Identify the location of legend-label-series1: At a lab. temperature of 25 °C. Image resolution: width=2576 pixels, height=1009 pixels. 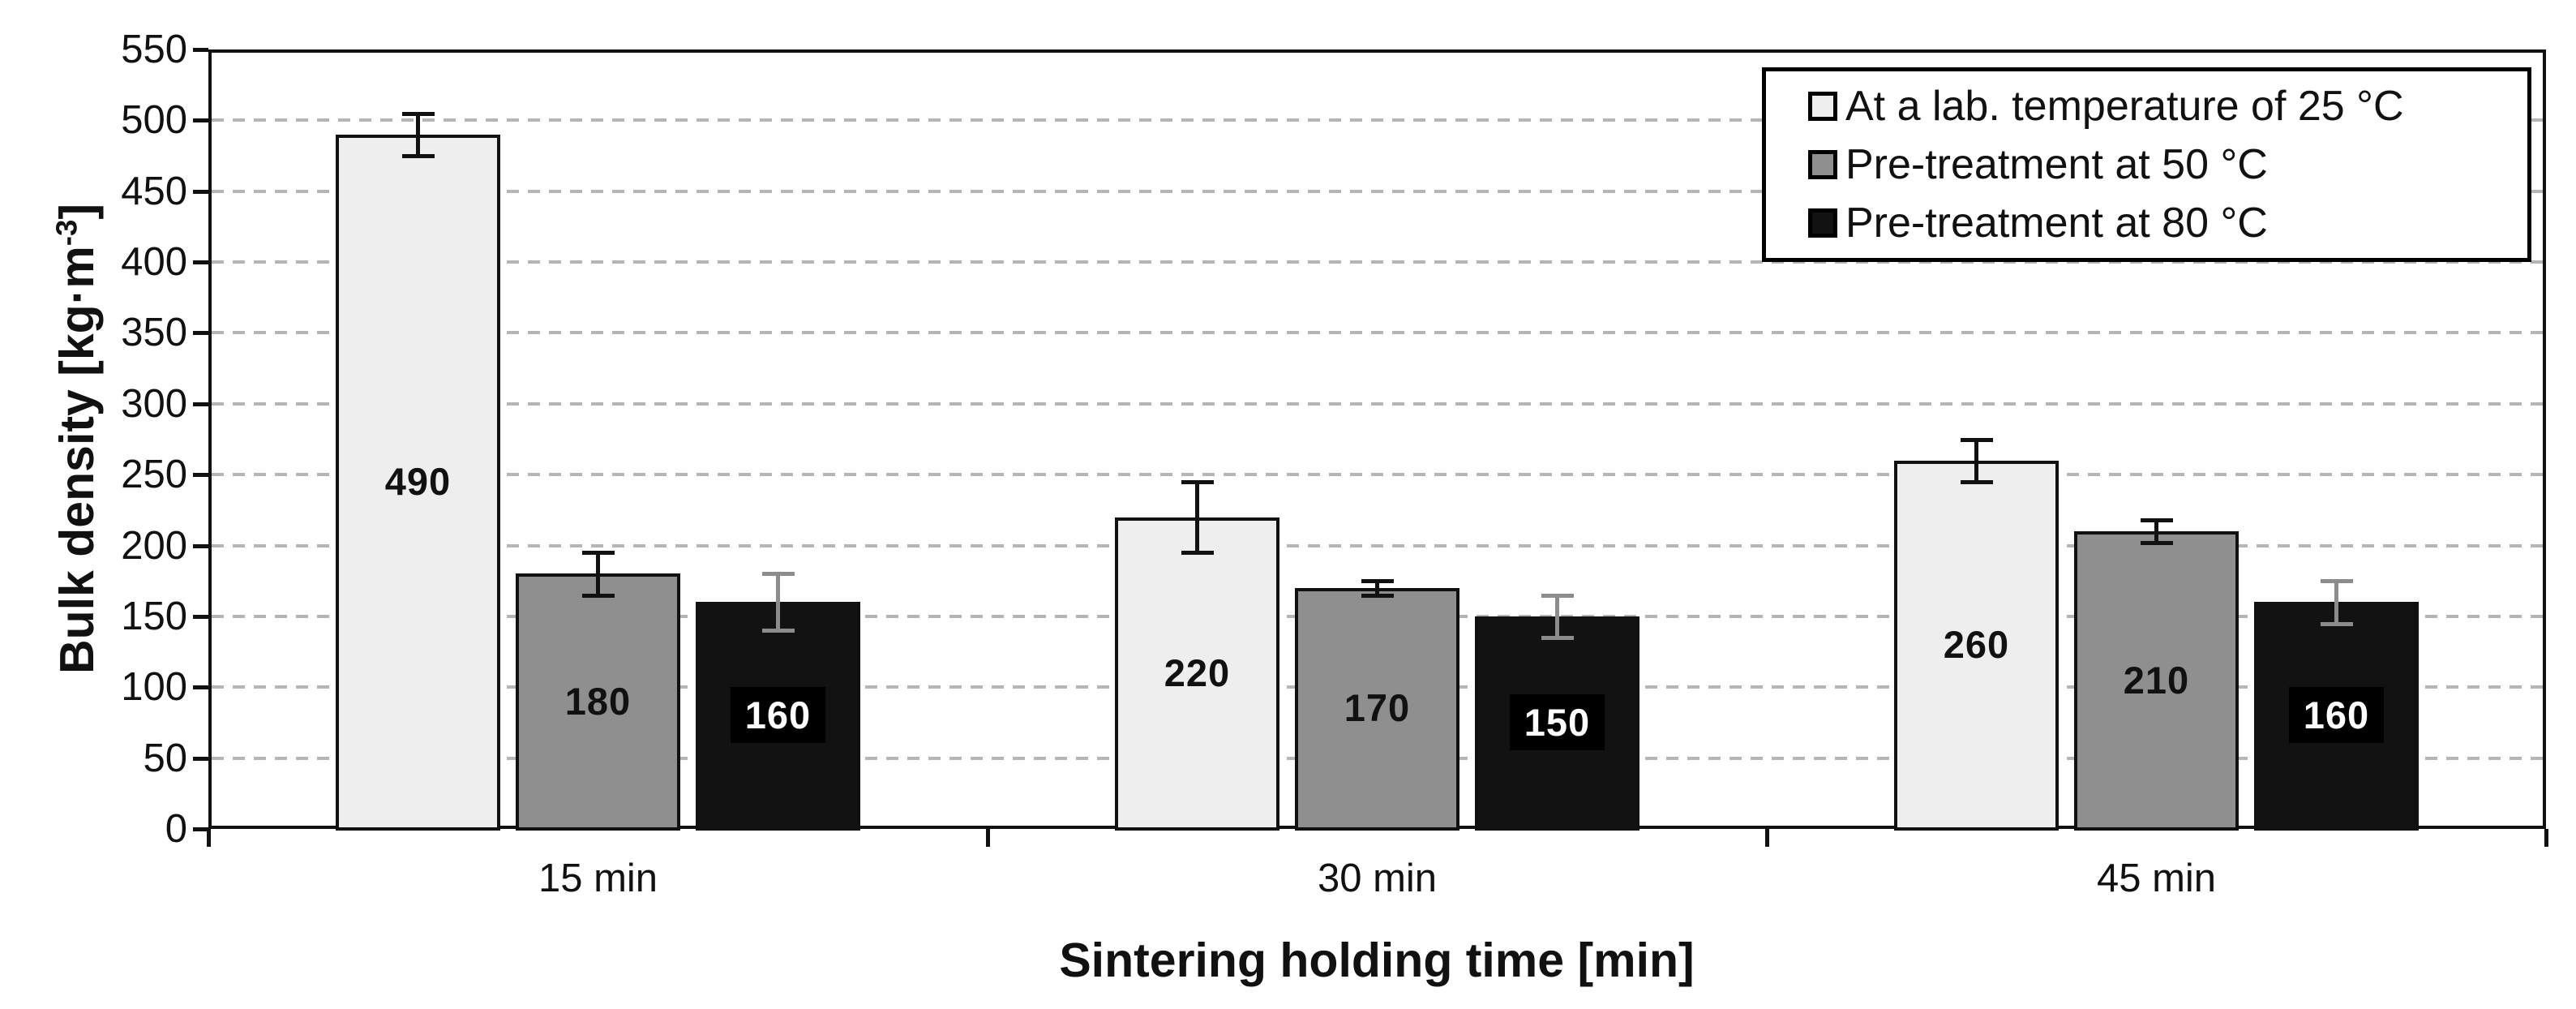
(2124, 106).